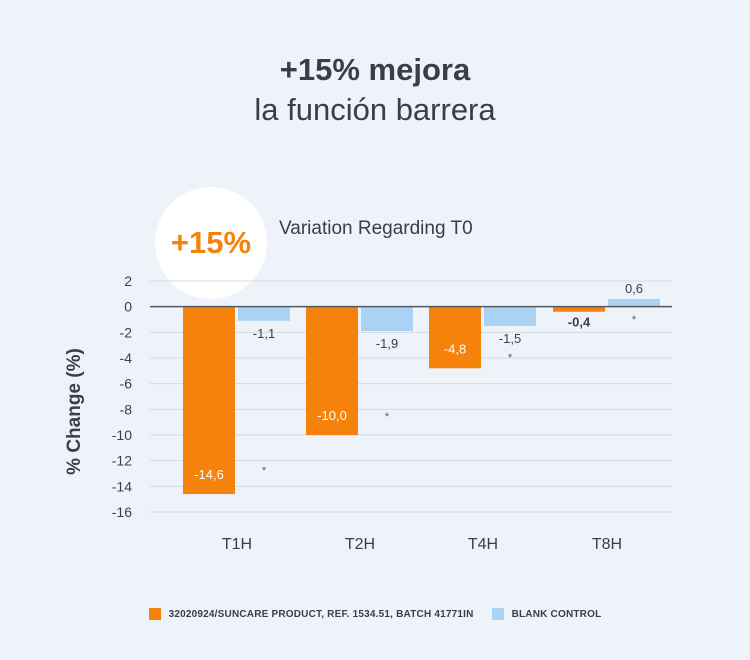 Image resolution: width=750 pixels, height=660 pixels. Describe the element at coordinates (556, 614) in the screenshot. I see `legend-label-control: BLANK CONTROL` at that location.